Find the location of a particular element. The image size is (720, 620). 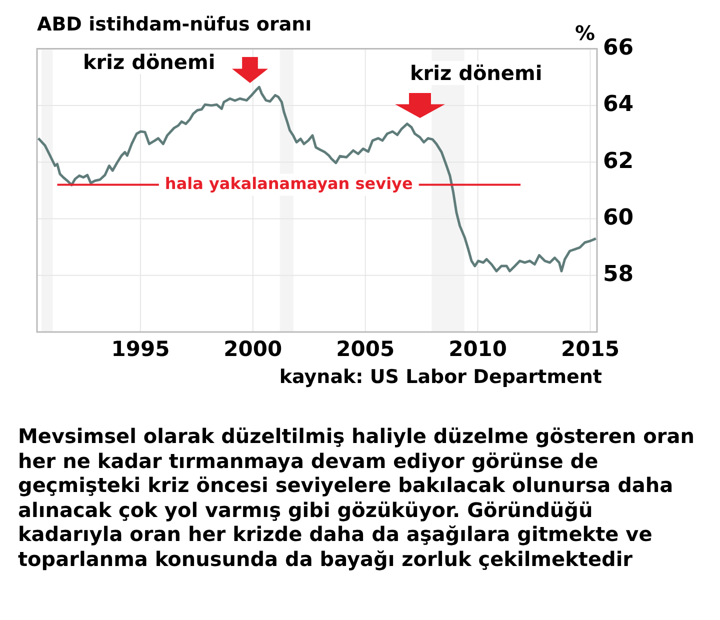

y-tick-label: 58 is located at coordinates (618, 275).